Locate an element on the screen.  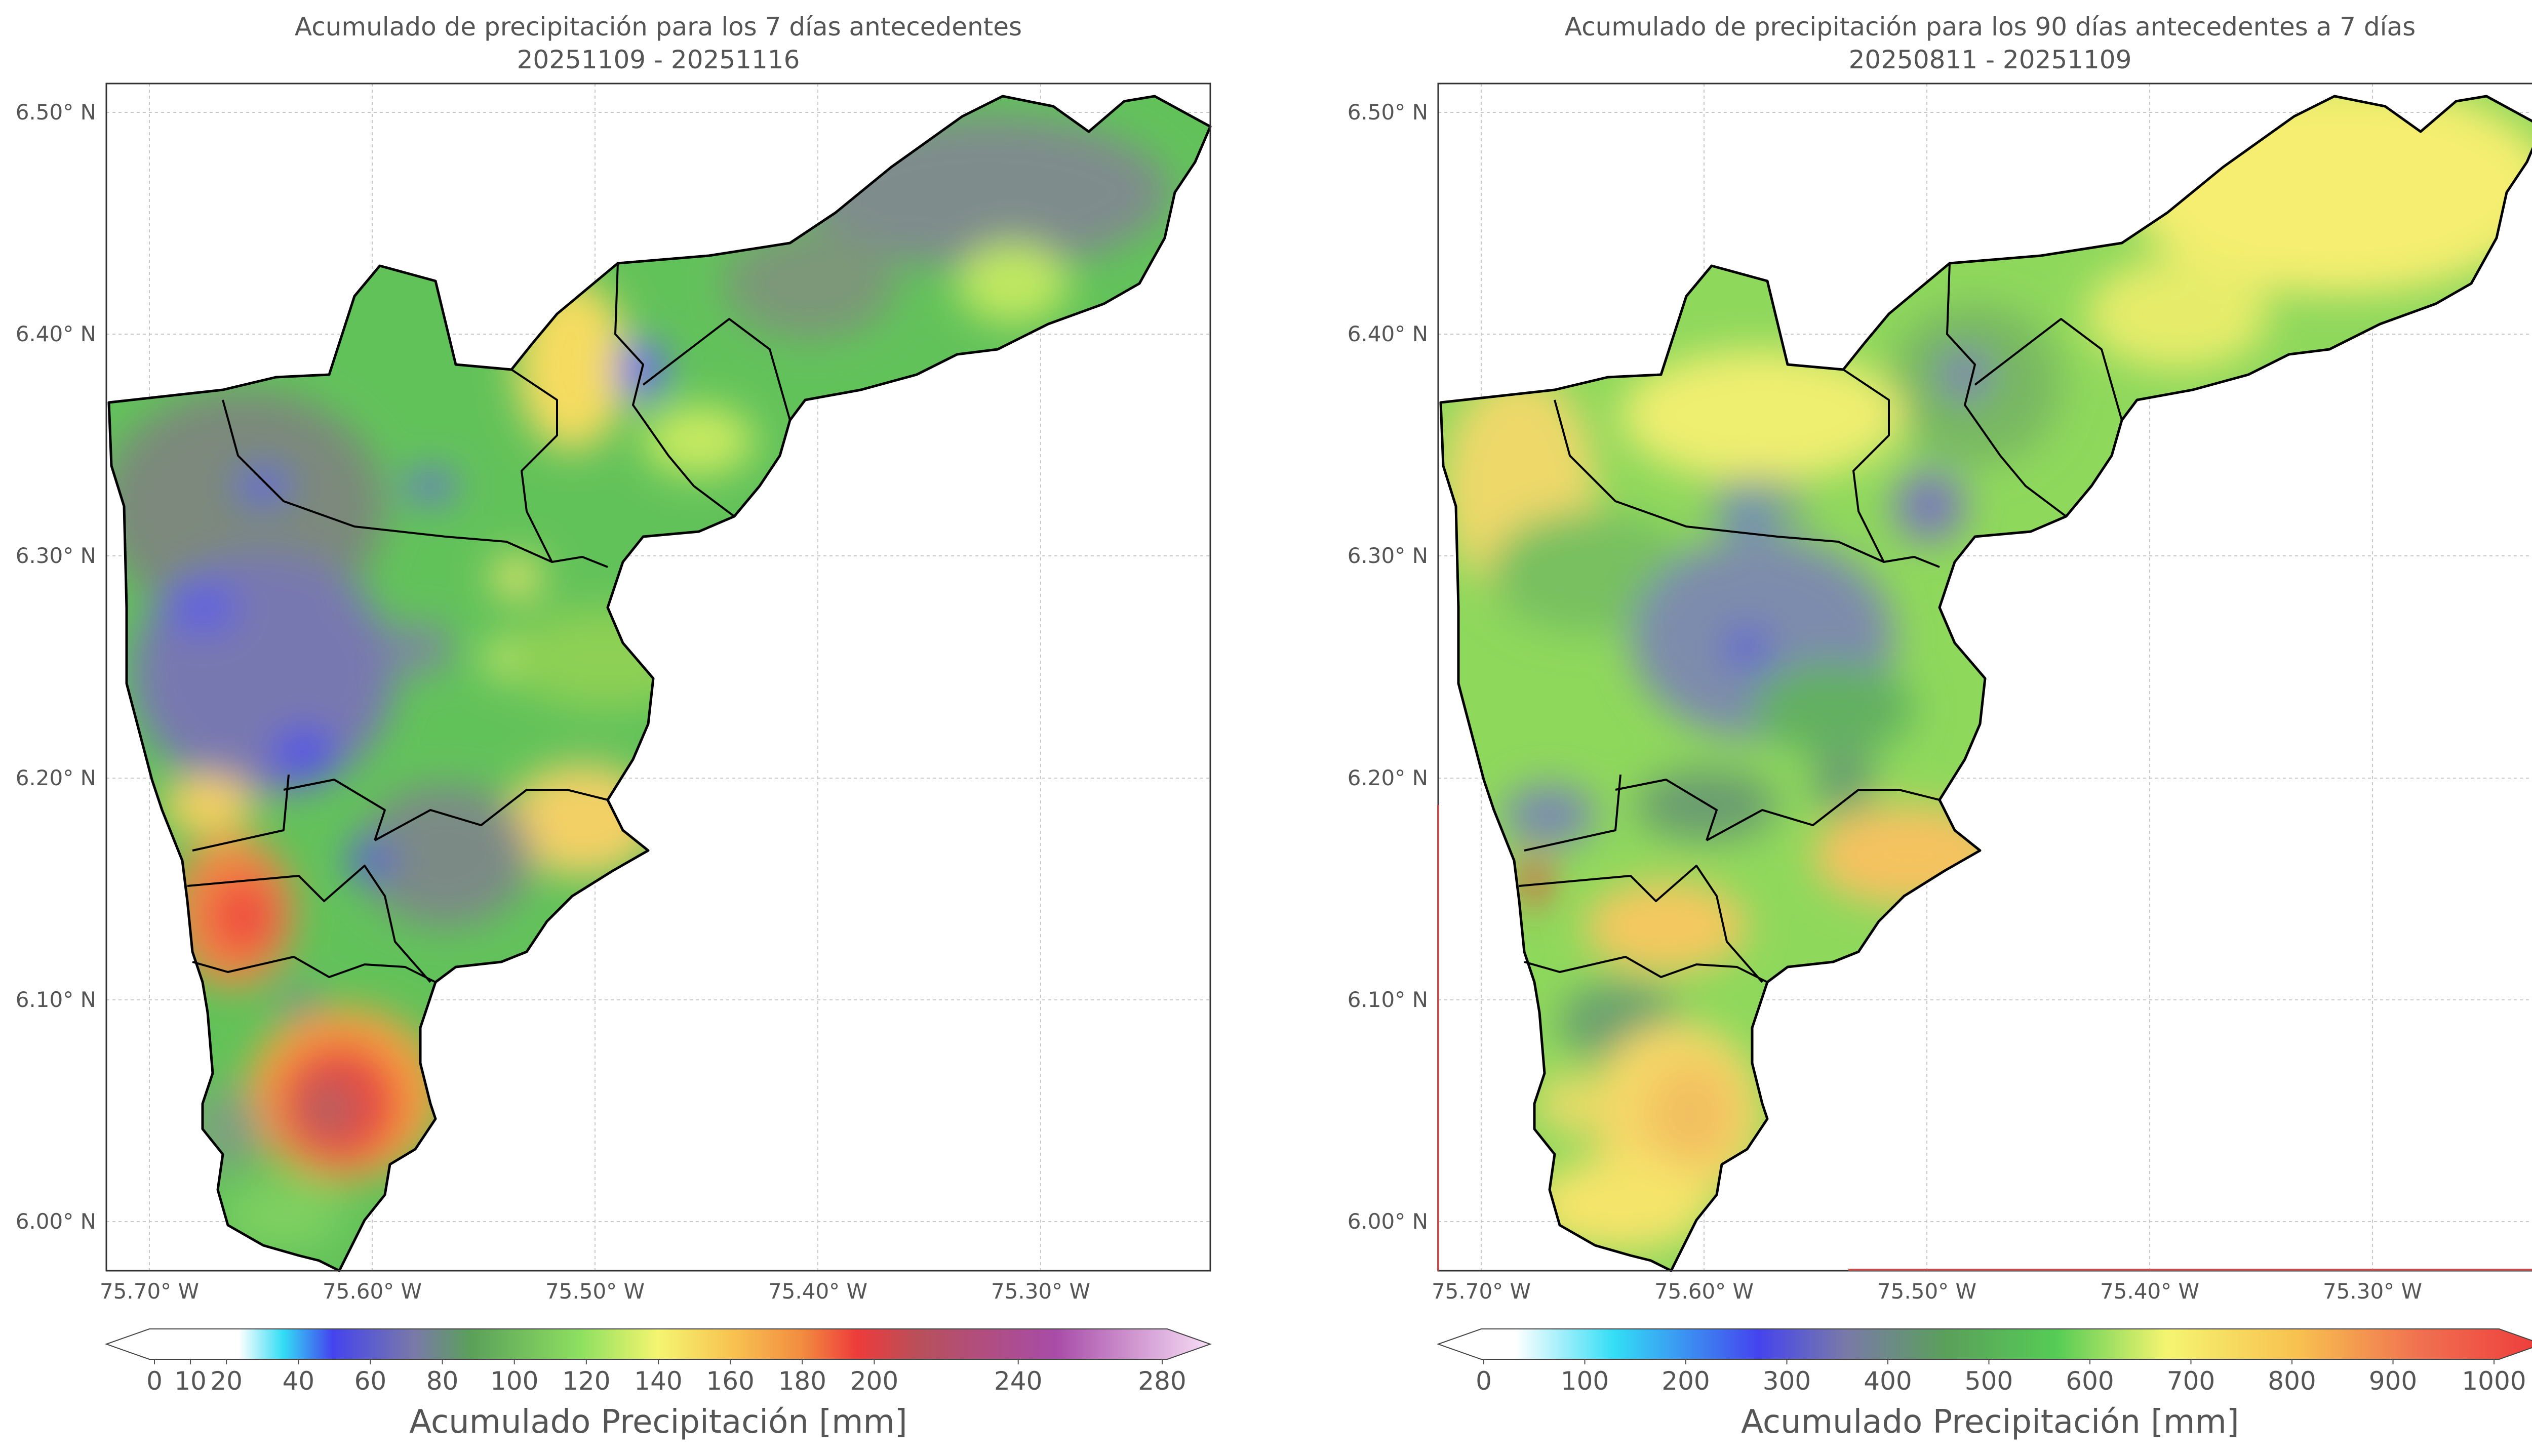
left-colorbar-bar is located at coordinates (658, 1344).